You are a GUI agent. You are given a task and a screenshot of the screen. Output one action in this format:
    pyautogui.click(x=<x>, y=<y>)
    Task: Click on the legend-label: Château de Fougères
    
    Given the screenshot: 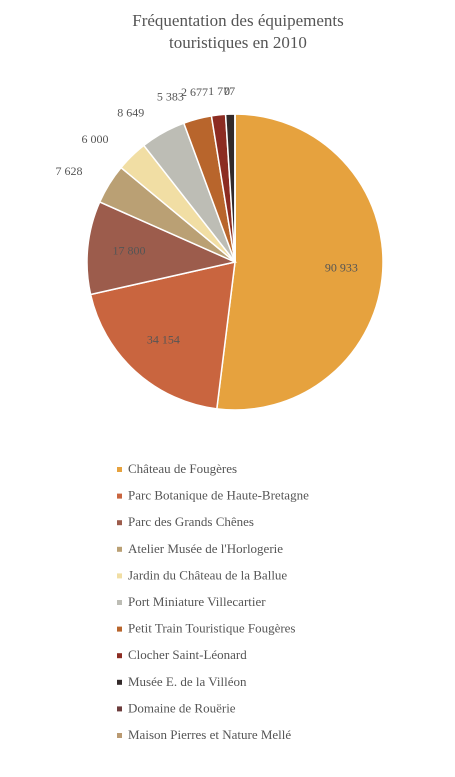 What is the action you would take?
    pyautogui.click(x=182, y=468)
    